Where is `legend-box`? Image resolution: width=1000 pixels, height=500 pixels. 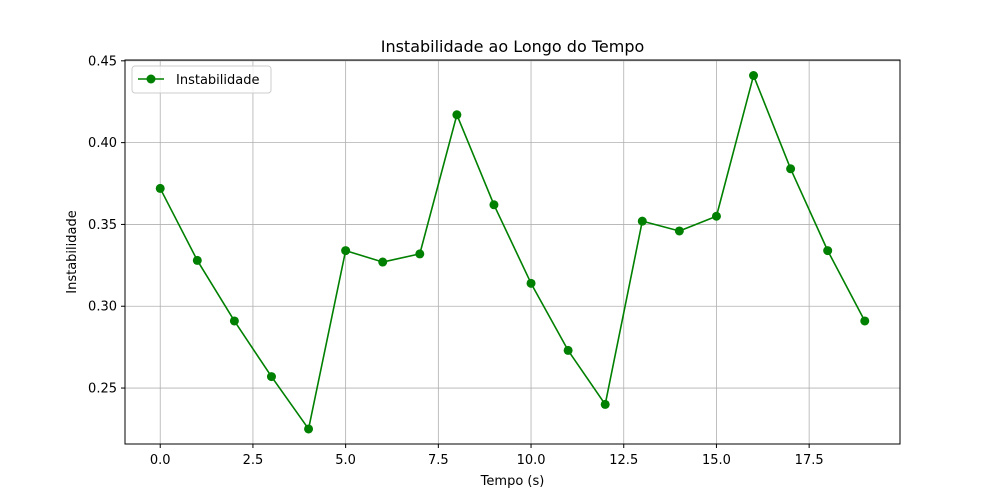
legend-box is located at coordinates (201, 79).